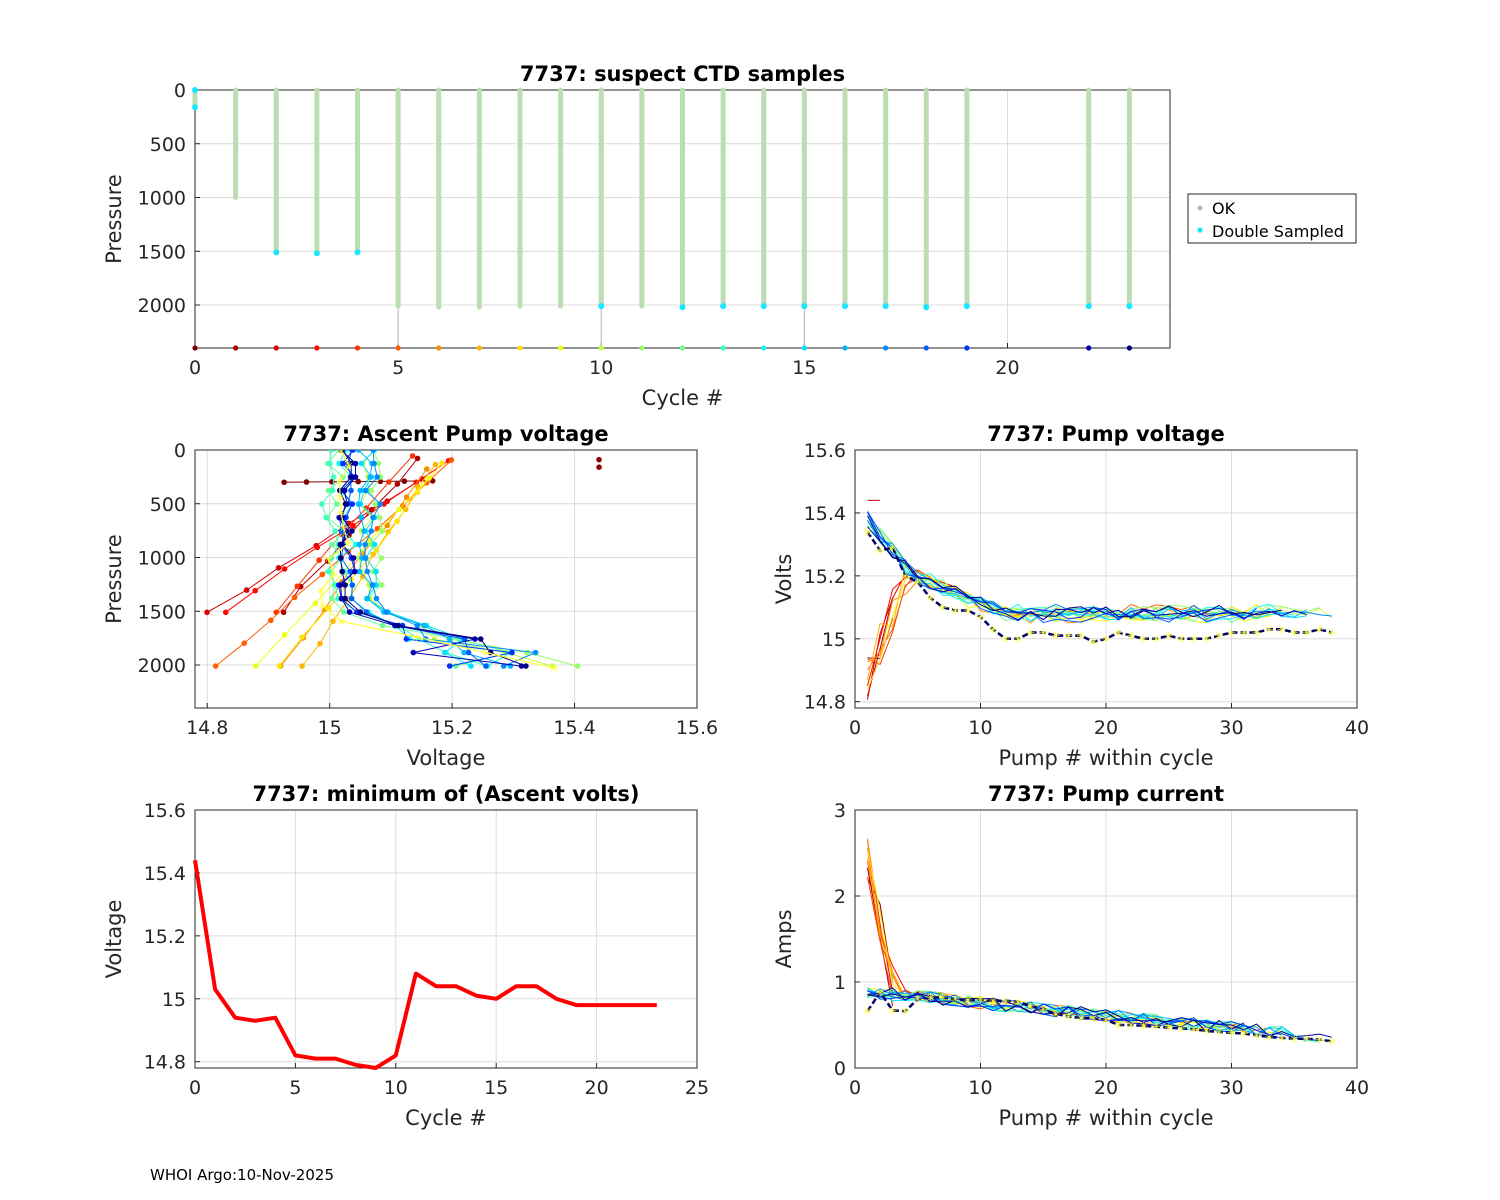  Describe the element at coordinates (496, 1088) in the screenshot. I see `minv-xtick-label: 15` at that location.